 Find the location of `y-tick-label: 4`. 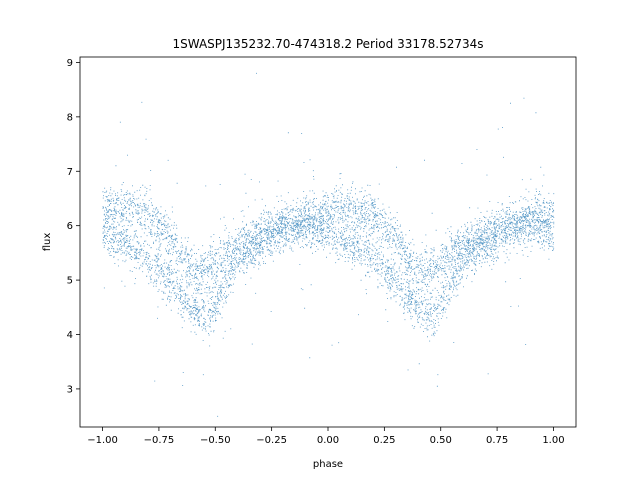

y-tick-label: 4 is located at coordinates (70, 335).